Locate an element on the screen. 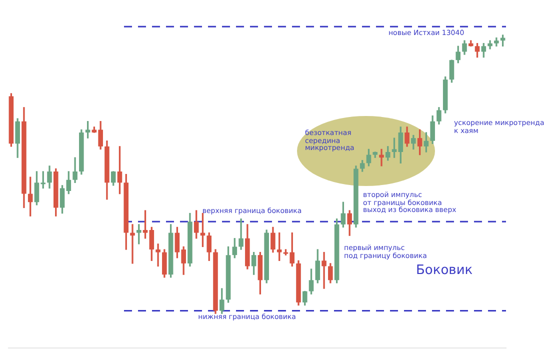  annotation: Боковик is located at coordinates (444, 270).